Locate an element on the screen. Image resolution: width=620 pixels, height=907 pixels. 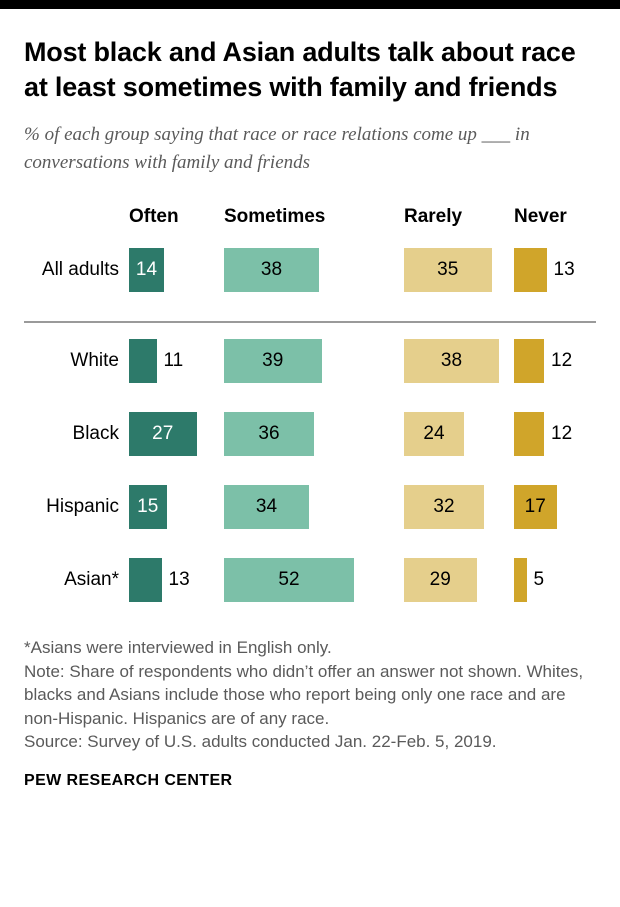
bar-track: 11 is located at coordinates (176, 361).